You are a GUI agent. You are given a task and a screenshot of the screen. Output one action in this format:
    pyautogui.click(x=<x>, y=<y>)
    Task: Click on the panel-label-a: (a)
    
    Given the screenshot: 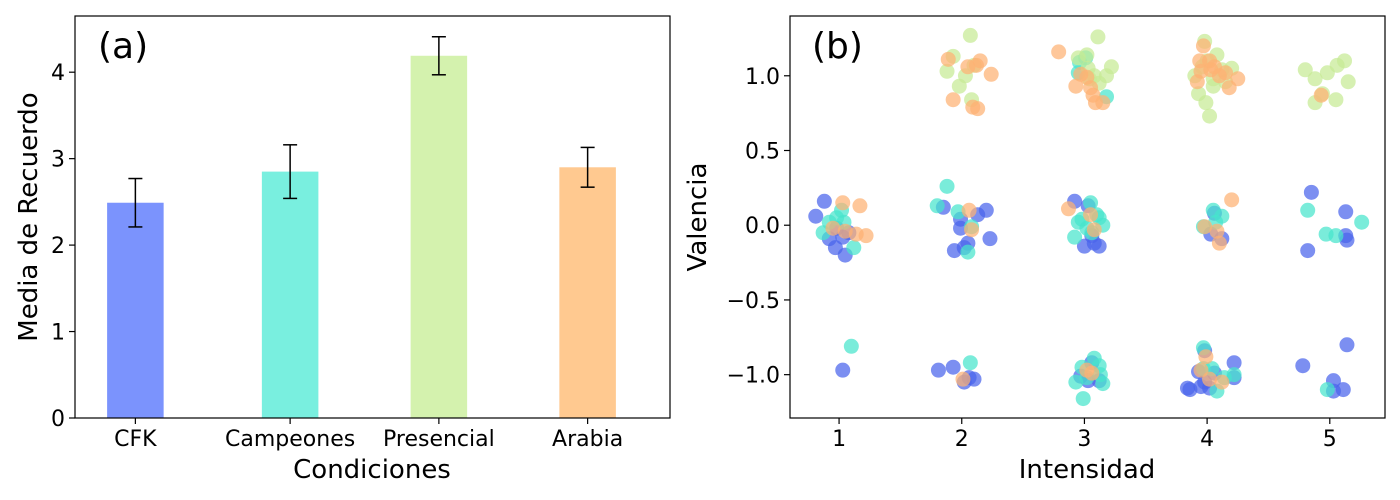 What is the action you would take?
    pyautogui.click(x=123, y=46)
    